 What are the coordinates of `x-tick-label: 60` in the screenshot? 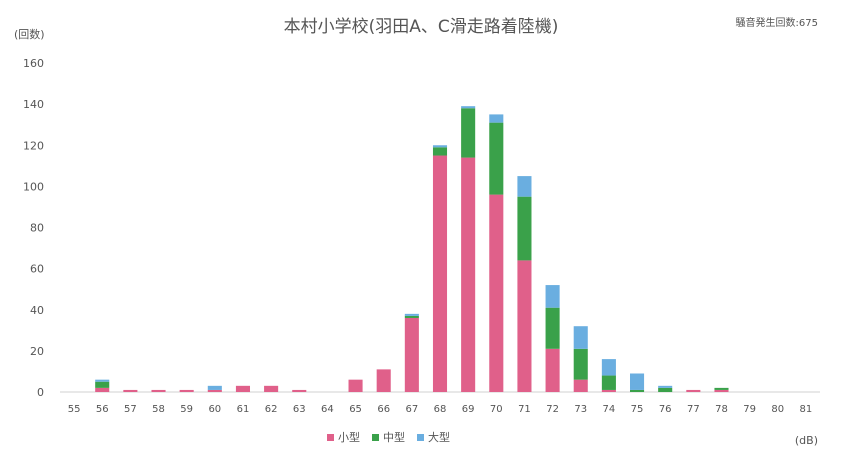 It's located at (214, 409).